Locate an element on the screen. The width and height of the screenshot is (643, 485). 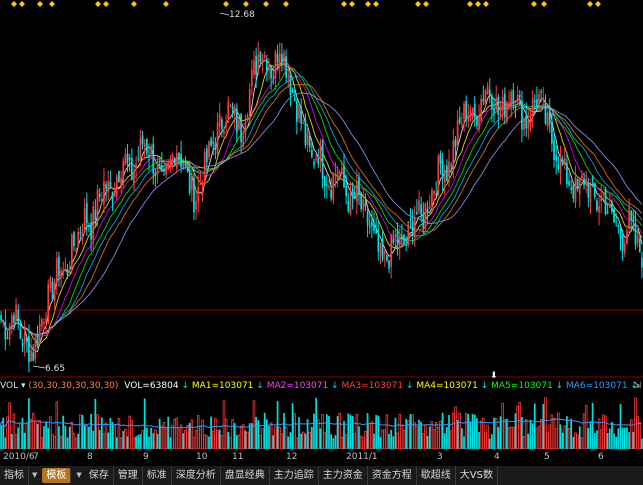
resize-icon: ⇲ is located at coordinates (637, 386).